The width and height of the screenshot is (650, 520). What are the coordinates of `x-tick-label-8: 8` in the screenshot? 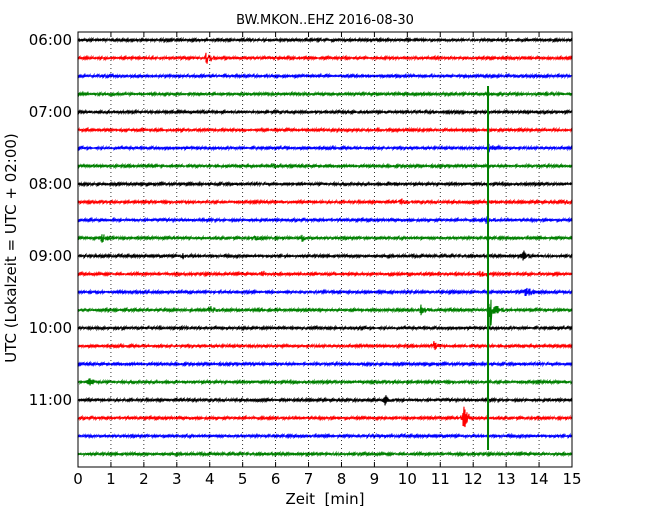 It's located at (342, 479).